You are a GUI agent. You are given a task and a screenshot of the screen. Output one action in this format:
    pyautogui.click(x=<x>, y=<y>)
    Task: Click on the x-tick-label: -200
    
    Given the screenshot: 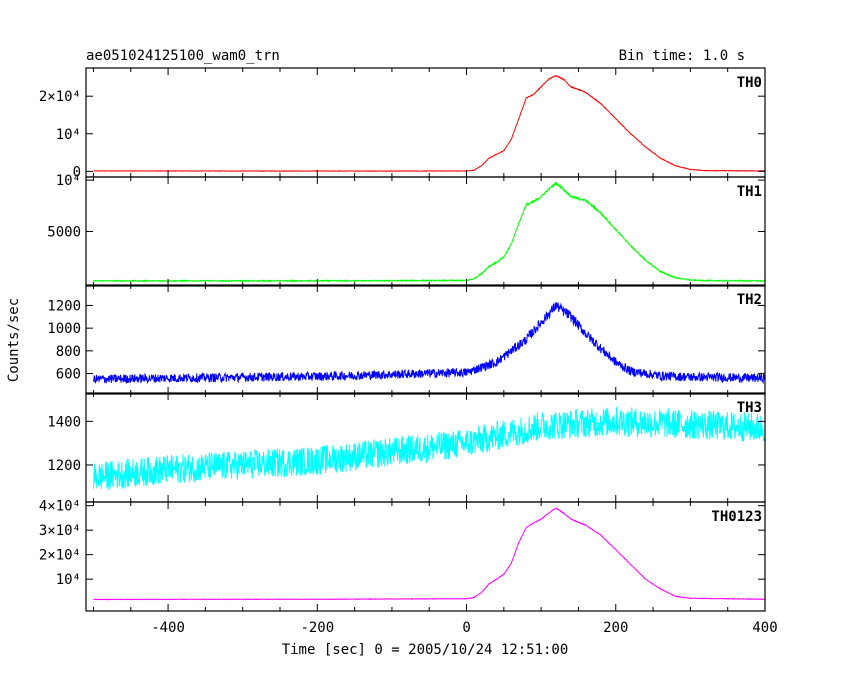 What is the action you would take?
    pyautogui.click(x=317, y=628)
    